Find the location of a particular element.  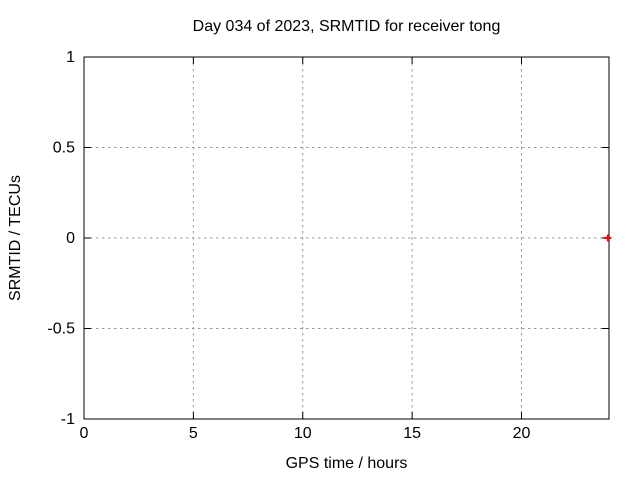

x-axis-label: GPS time / hours is located at coordinates (347, 463).